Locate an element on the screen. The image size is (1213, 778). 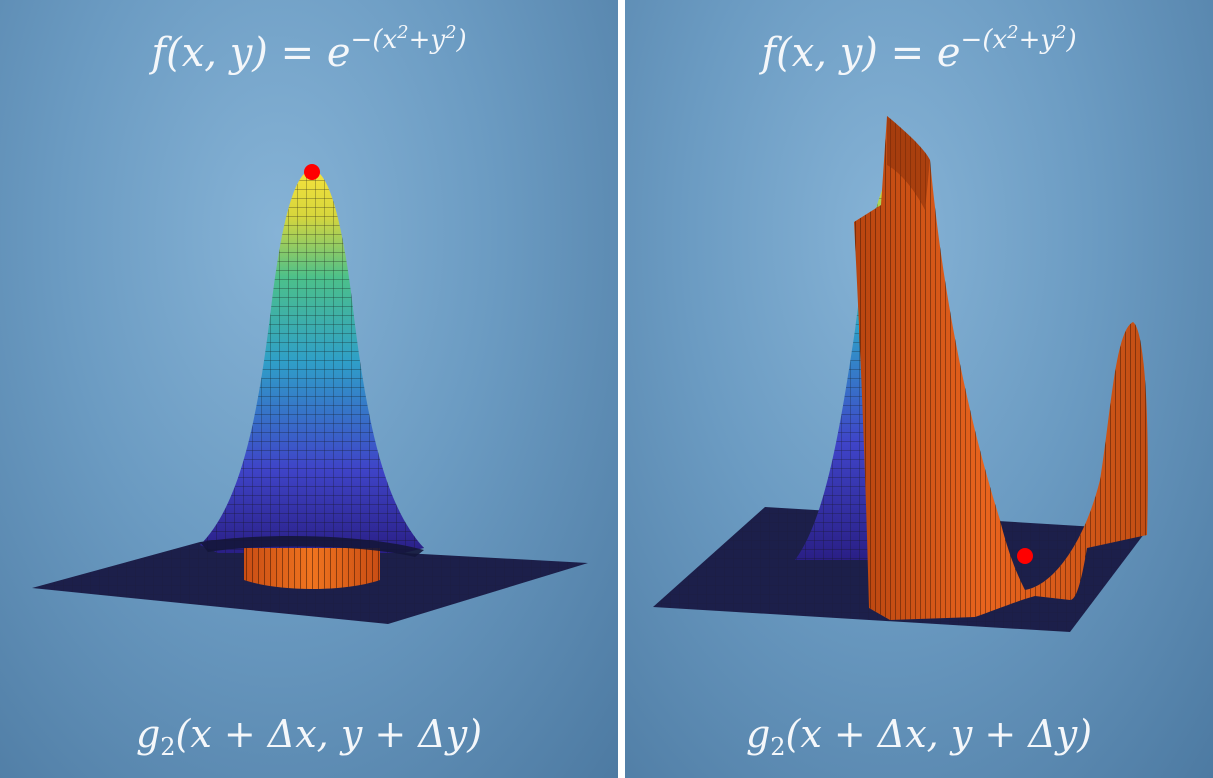
right-title-formula: f(x, y) = e−(x2+y2) is located at coordinates (919, 49).